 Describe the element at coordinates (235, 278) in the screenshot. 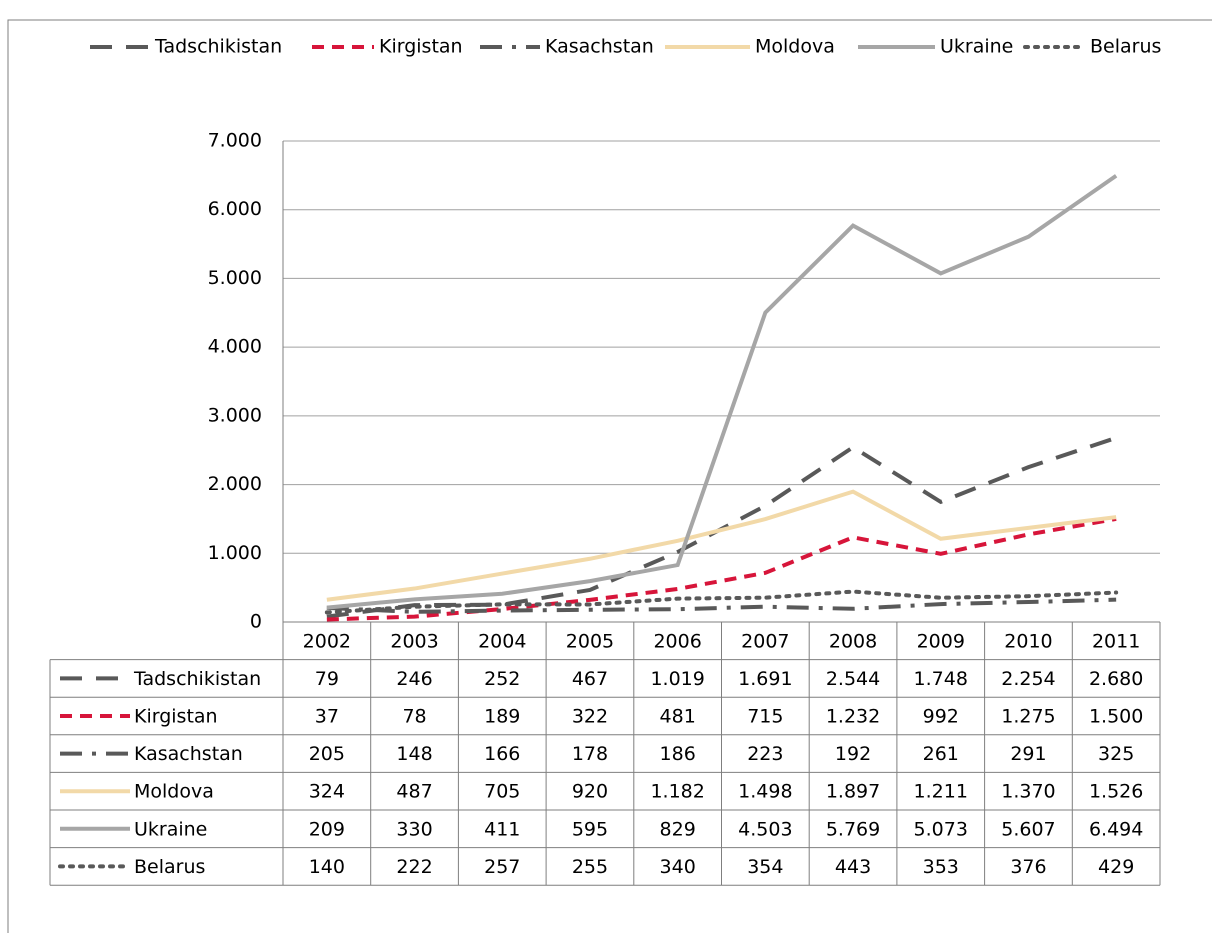

I see `y-tick-label: 5.000` at that location.